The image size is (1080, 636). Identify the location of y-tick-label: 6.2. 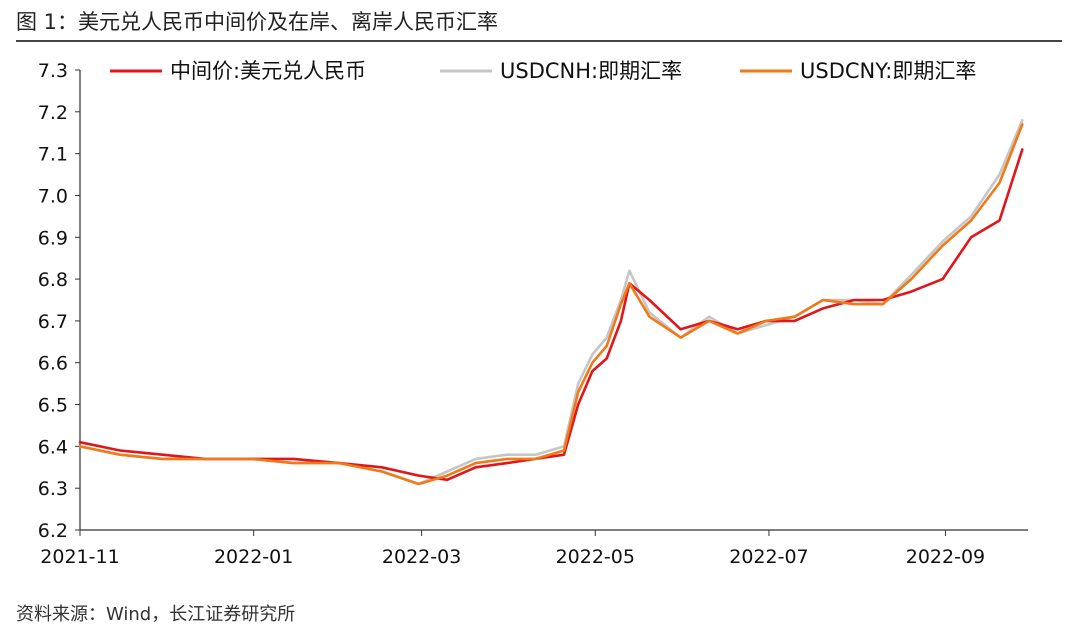
(53, 531).